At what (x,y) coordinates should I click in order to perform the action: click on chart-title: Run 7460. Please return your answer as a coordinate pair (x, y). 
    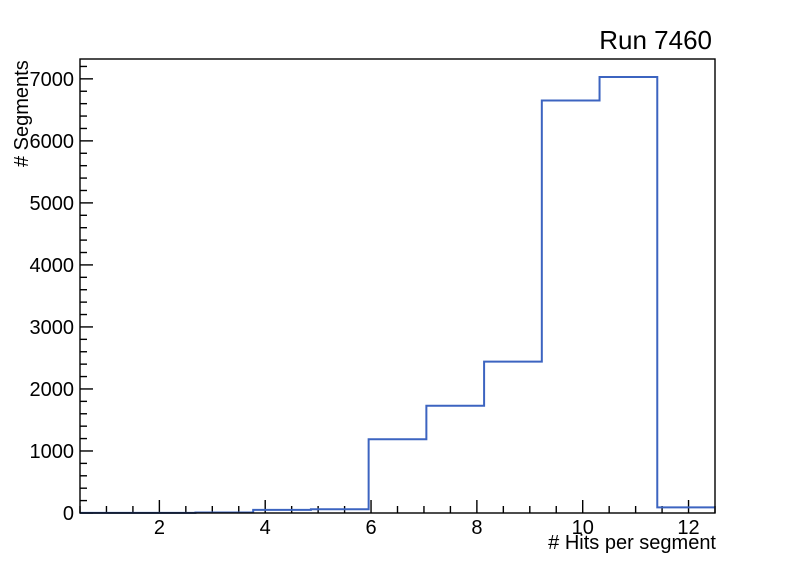
    Looking at the image, I should click on (655, 40).